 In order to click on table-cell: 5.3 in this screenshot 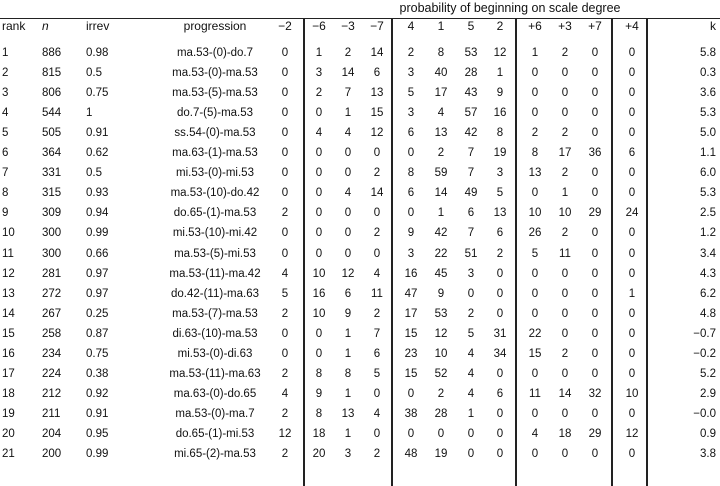, I will do `click(708, 113)`.